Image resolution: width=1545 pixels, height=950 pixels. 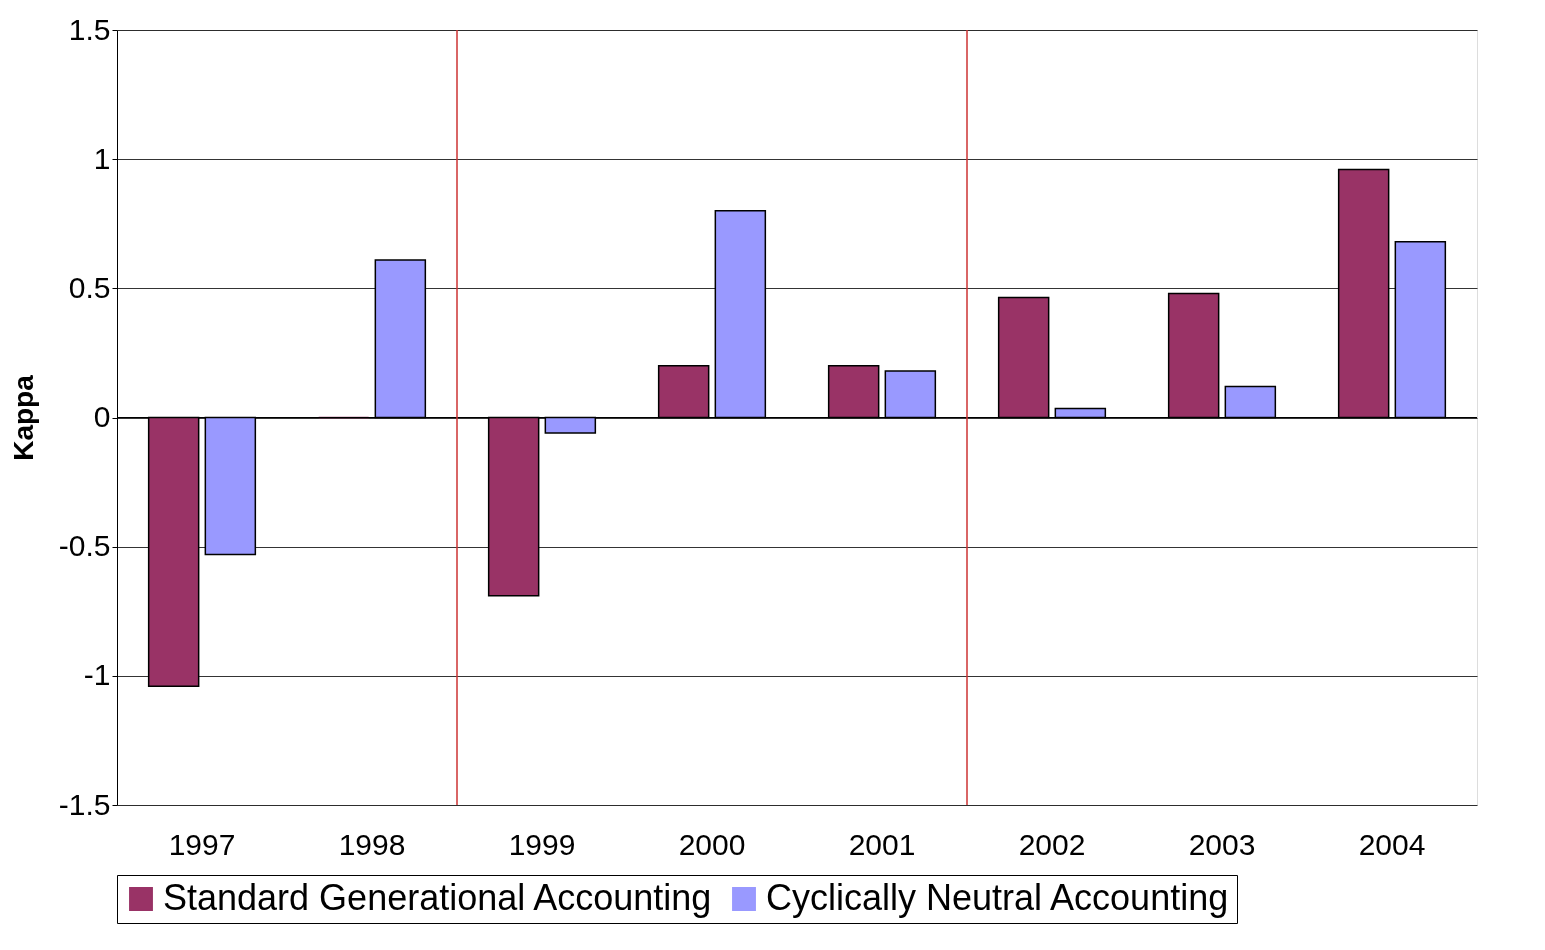 What do you see at coordinates (202, 844) in the screenshot?
I see `x-tick-label: 1997` at bounding box center [202, 844].